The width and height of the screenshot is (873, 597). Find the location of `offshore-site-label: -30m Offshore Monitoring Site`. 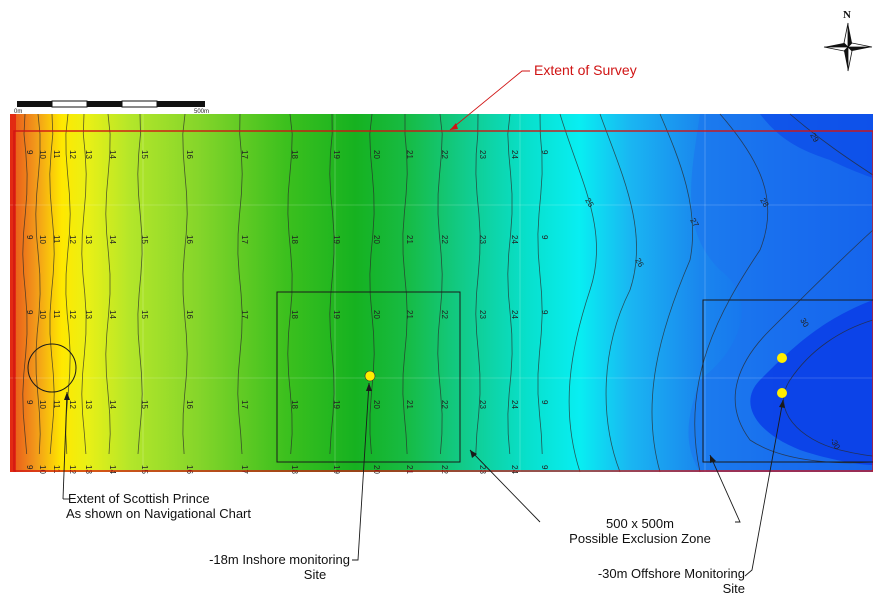

offshore-site-label: -30m Offshore Monitoring Site is located at coordinates (645, 581).